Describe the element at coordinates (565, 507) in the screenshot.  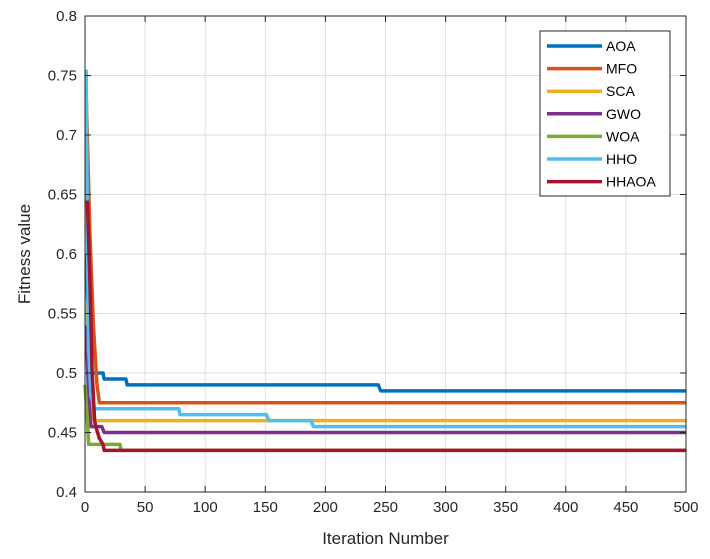
I see `x-tick-label: 400` at that location.